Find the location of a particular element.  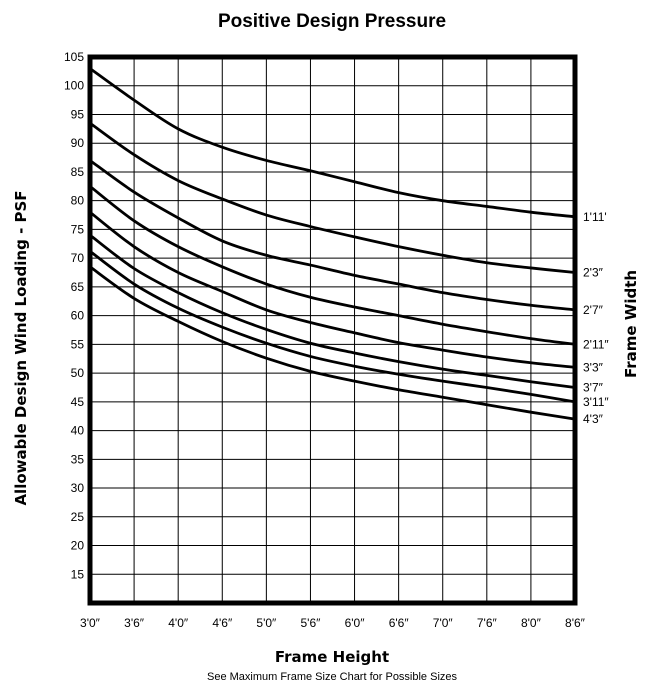

x-tick-label: 4'6″ is located at coordinates (222, 623).